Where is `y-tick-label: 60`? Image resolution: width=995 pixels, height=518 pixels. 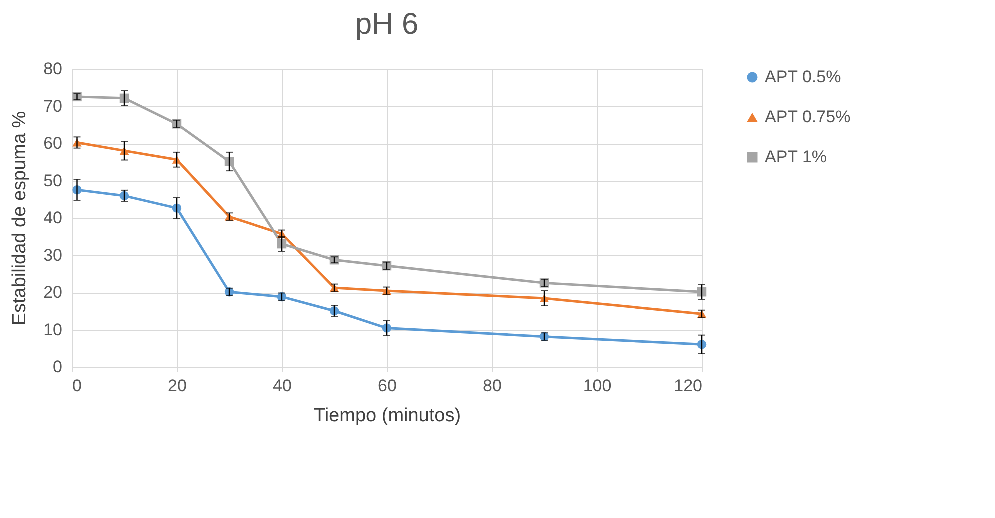
y-tick-label: 60 is located at coordinates (53, 143).